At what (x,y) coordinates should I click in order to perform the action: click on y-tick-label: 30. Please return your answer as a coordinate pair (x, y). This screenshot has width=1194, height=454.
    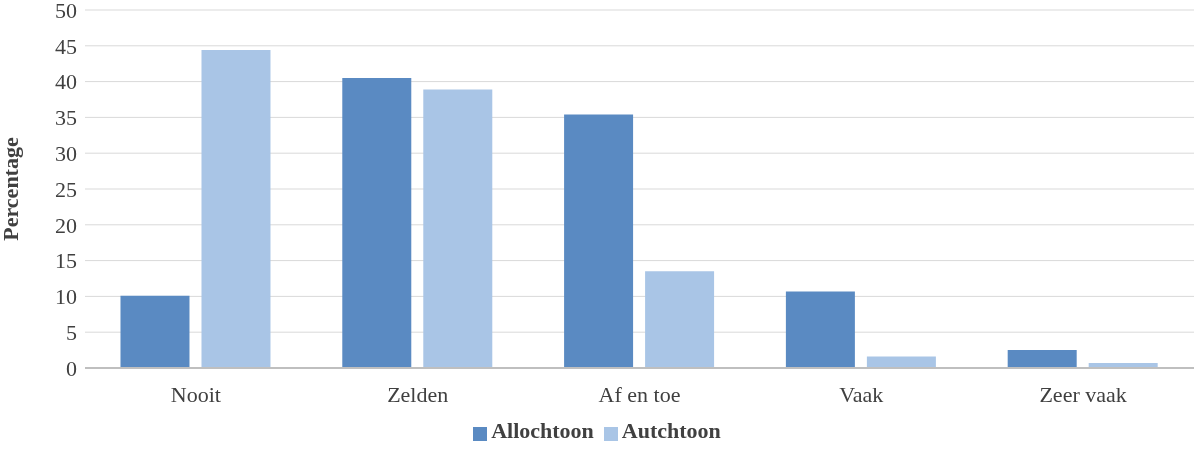
    Looking at the image, I should click on (66, 154).